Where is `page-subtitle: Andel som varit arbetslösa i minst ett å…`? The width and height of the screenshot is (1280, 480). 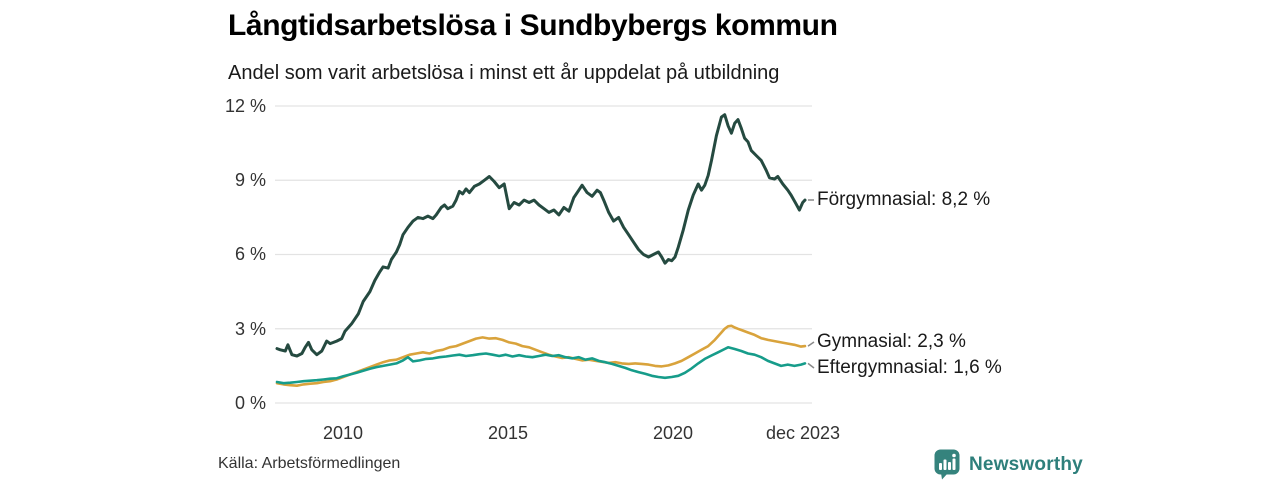 page-subtitle: Andel som varit arbetslösa i minst ett å… is located at coordinates (504, 73).